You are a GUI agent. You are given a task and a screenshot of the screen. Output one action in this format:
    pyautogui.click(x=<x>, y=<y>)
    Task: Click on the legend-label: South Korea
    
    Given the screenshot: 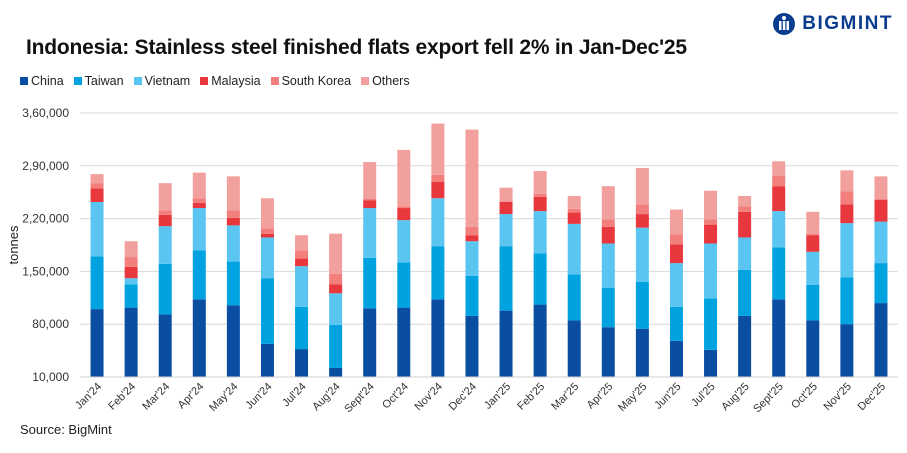 What is the action you would take?
    pyautogui.click(x=316, y=81)
    